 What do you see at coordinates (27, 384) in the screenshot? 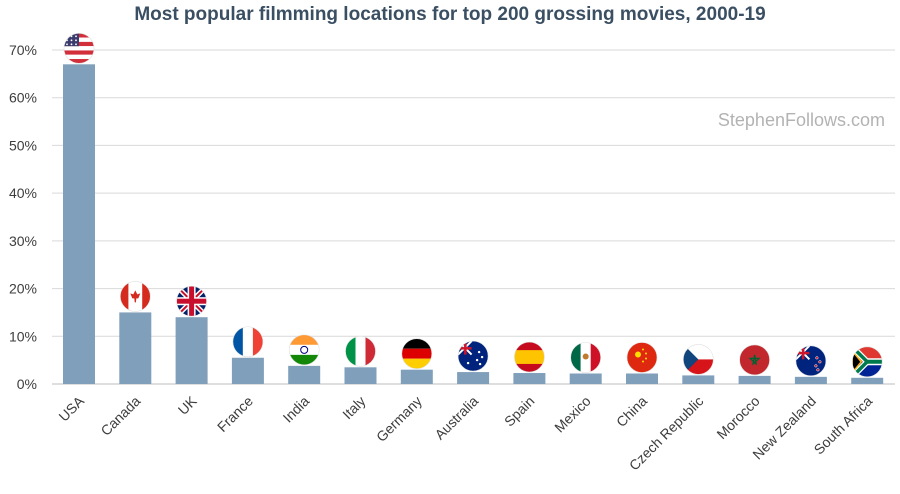
I see `y-tick-label: 0%` at bounding box center [27, 384].